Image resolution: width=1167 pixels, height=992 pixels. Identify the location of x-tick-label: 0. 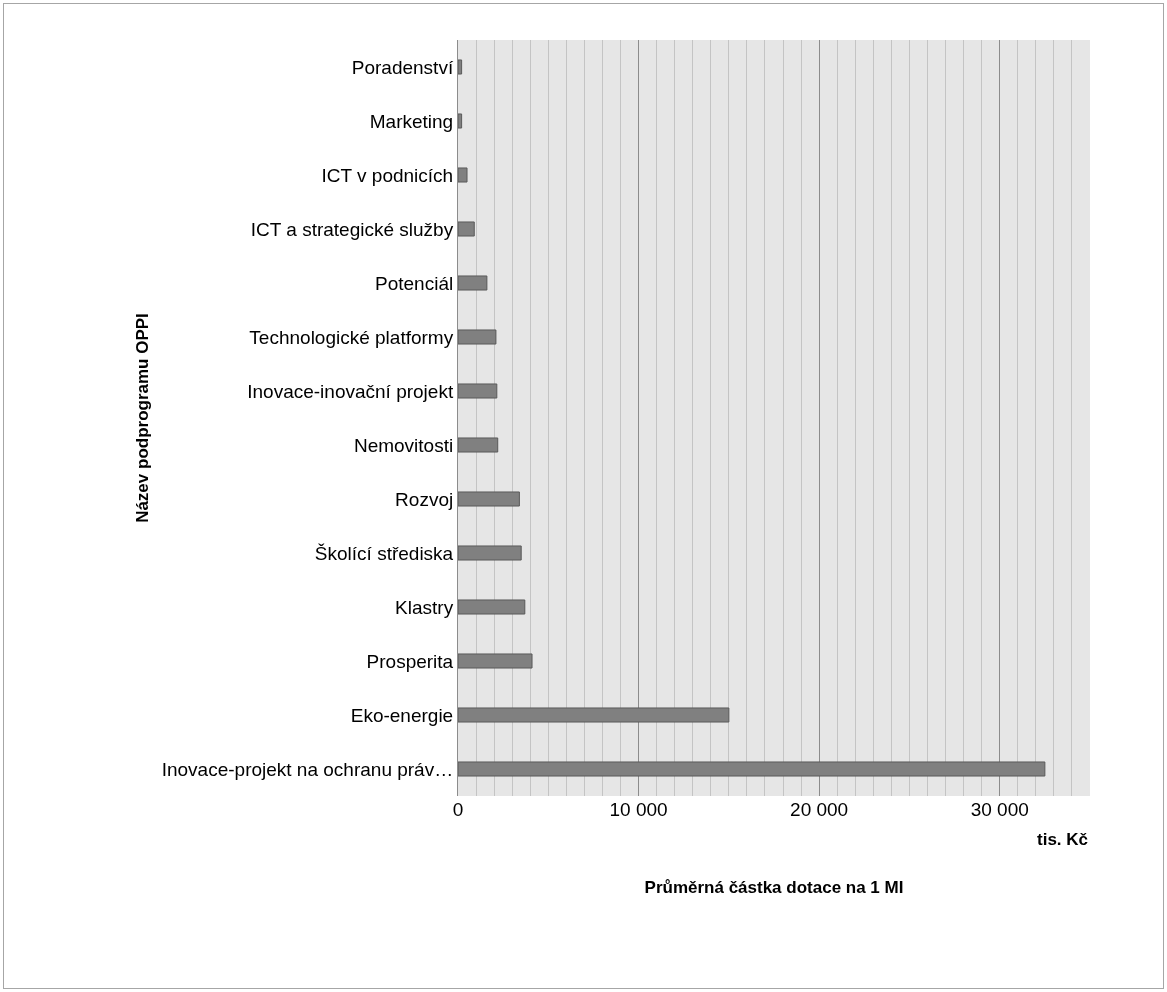
(458, 809).